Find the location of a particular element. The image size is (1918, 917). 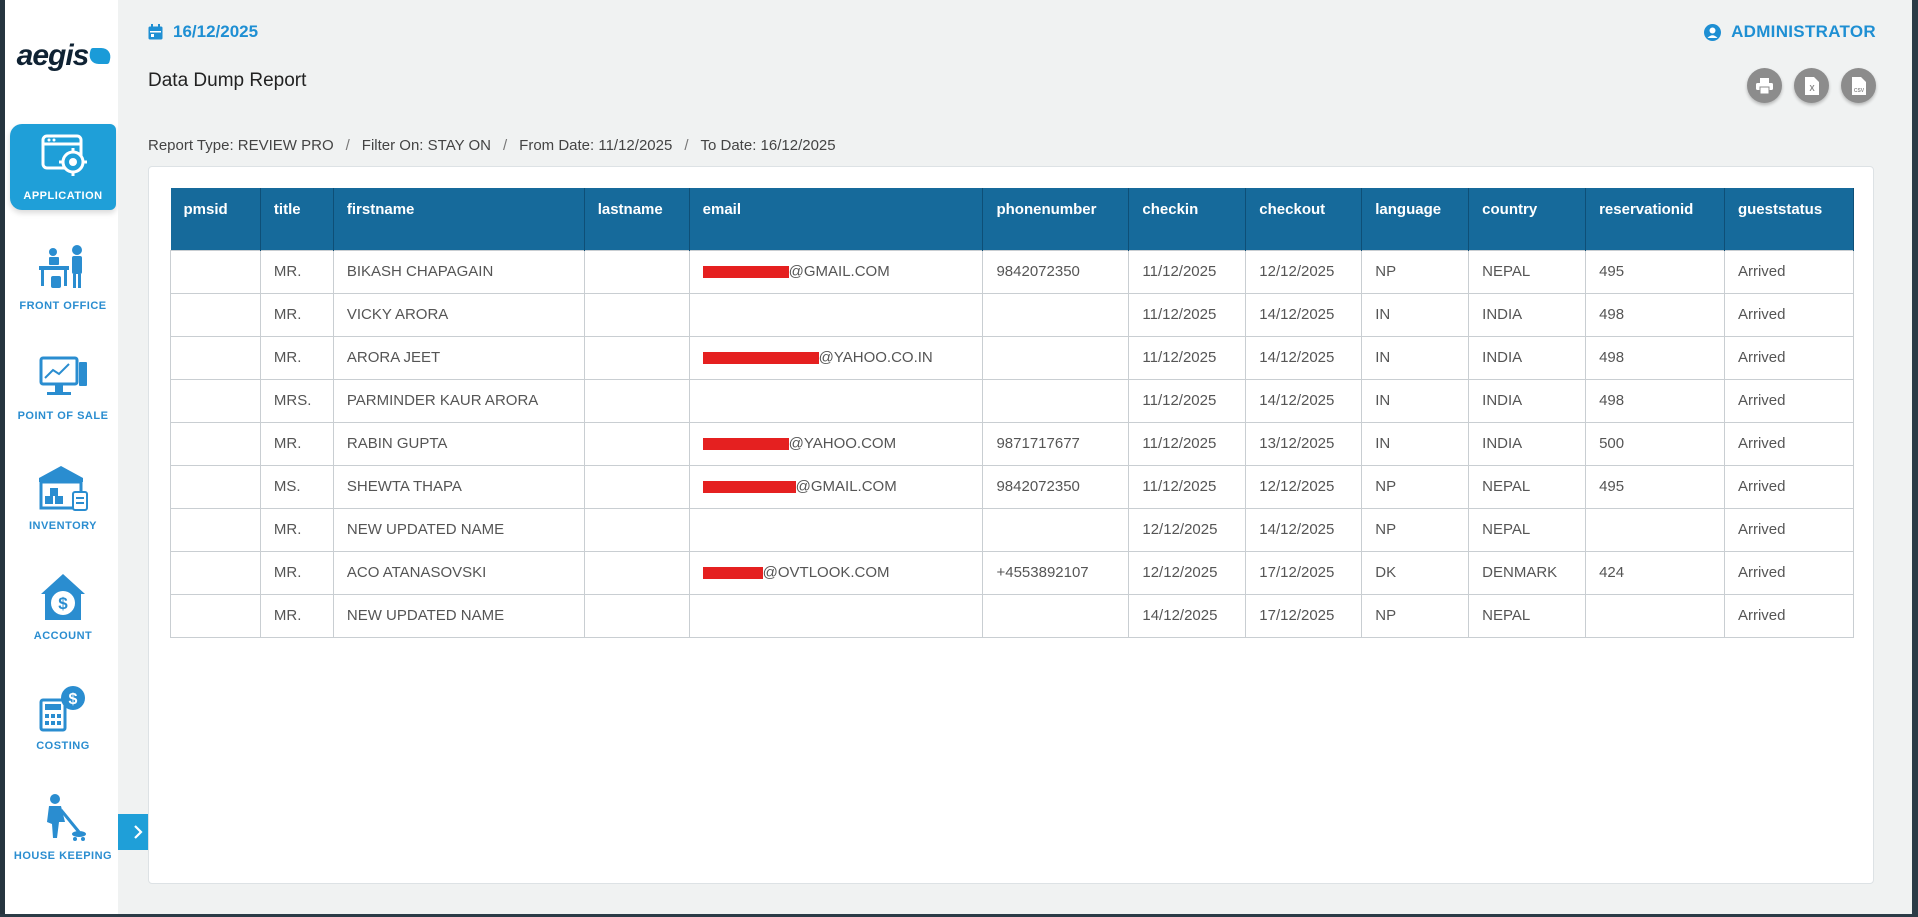

front-office-icon is located at coordinates (60, 266).